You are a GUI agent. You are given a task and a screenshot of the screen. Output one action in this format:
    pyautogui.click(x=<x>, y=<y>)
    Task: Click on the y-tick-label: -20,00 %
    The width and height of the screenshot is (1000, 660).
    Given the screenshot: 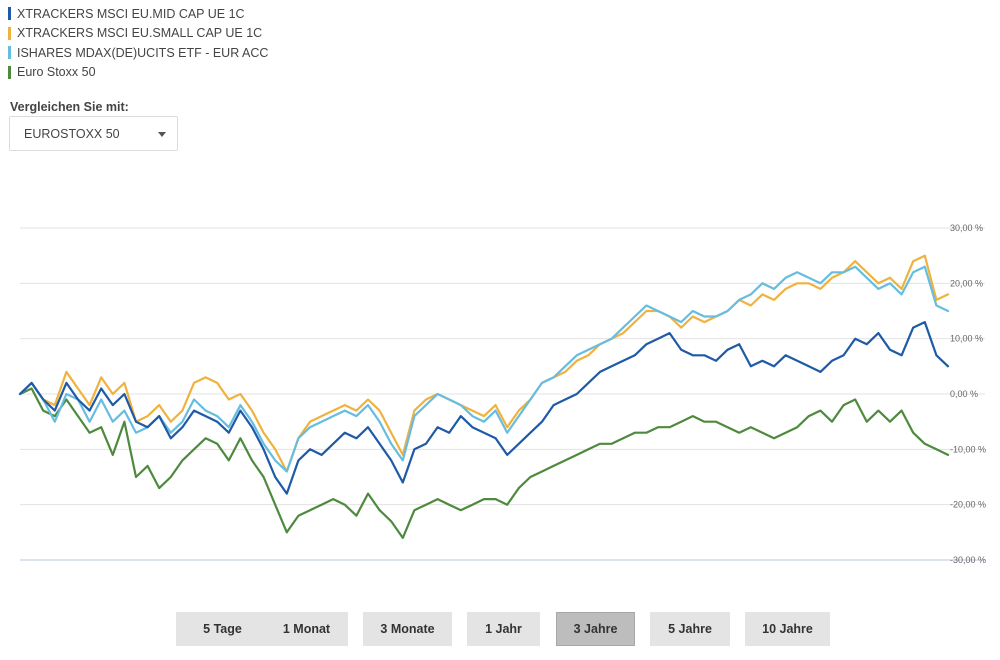 What is the action you would take?
    pyautogui.click(x=968, y=505)
    